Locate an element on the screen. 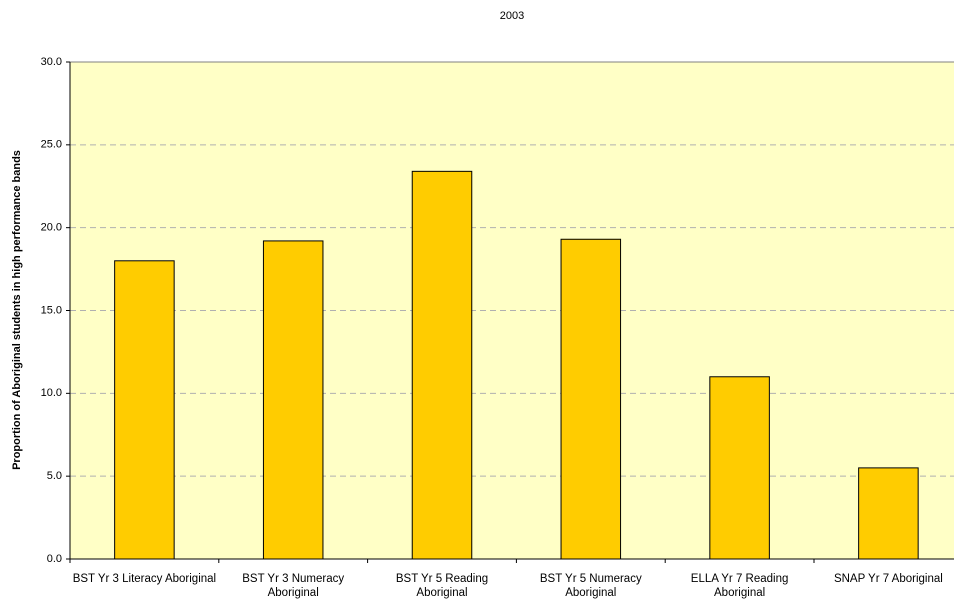 The height and width of the screenshot is (603, 954). y-tick-label: 0.0 is located at coordinates (54, 559).